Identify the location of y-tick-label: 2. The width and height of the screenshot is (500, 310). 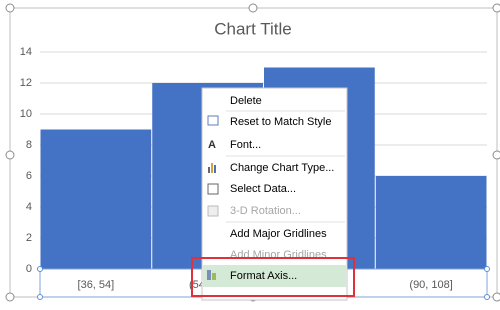
(29, 238).